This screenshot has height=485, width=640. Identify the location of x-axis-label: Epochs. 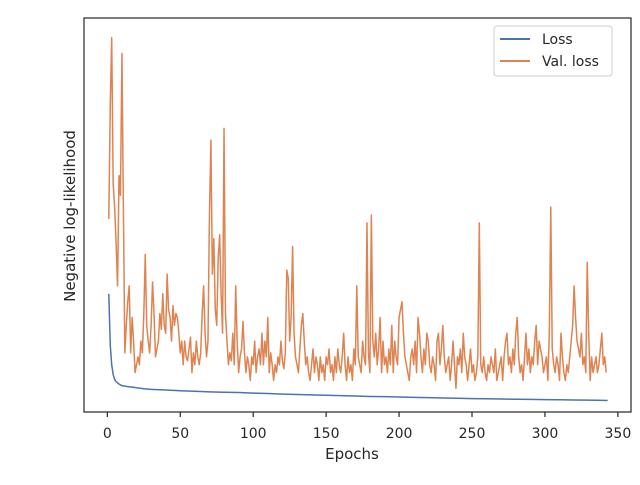
(352, 454).